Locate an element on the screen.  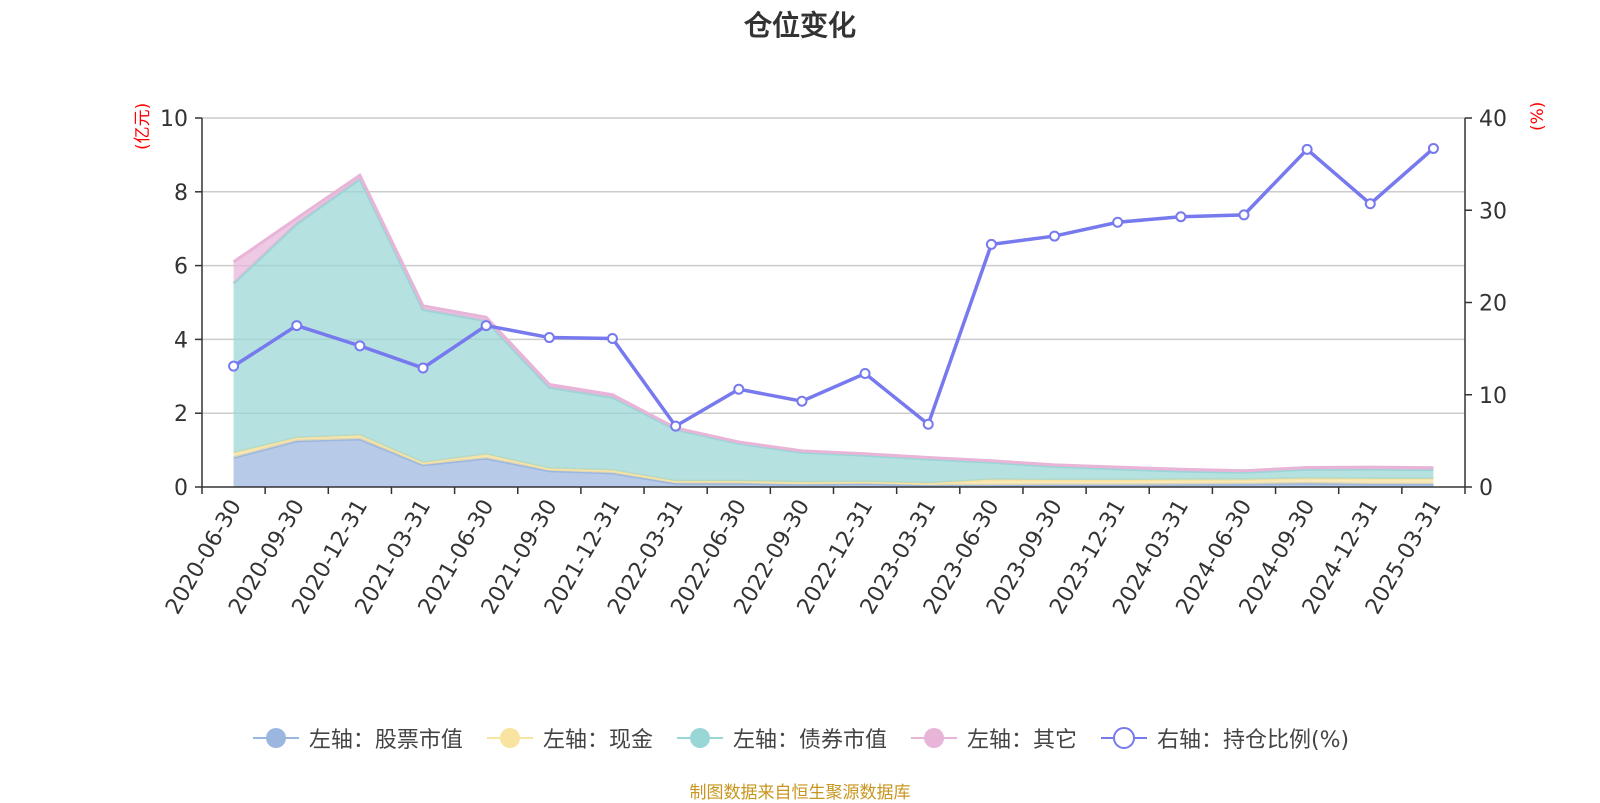
right-tick-label: 10 is located at coordinates (1493, 396).